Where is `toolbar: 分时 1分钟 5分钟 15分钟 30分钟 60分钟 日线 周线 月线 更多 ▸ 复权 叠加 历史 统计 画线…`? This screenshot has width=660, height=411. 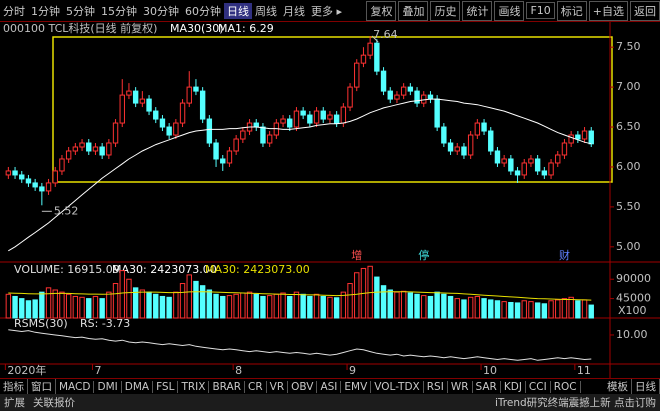
toolbar: 分时 1分钟 5分钟 15分钟 30分钟 60分钟 日线 周线 月线 更多 ▸ 复权 叠加 历史 统计 画线… is located at coordinates (330, 11).